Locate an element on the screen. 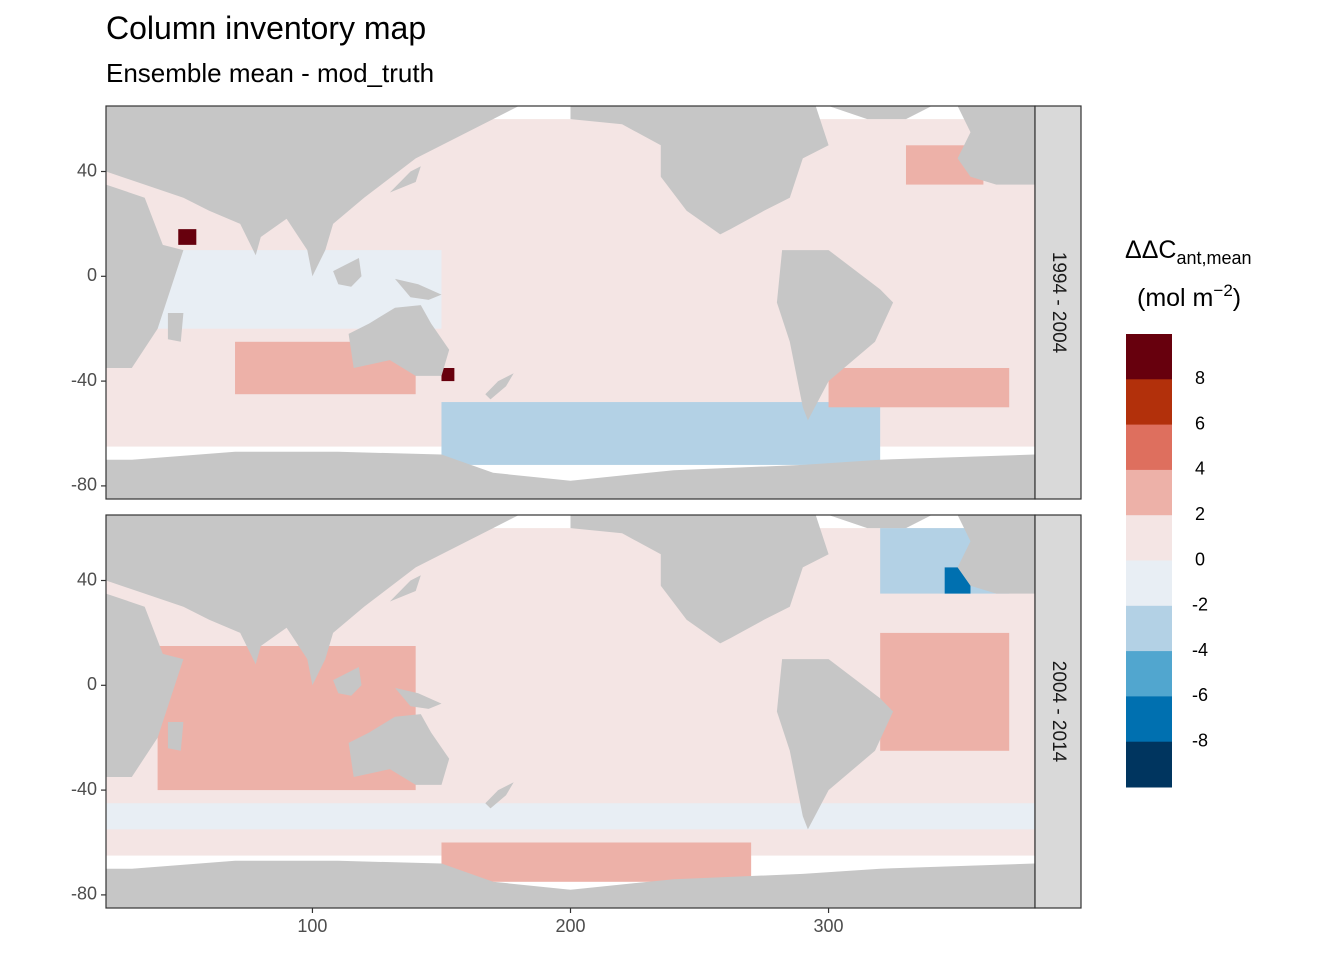 The image size is (1344, 960). y-tick-label-1: 0 is located at coordinates (92, 275).